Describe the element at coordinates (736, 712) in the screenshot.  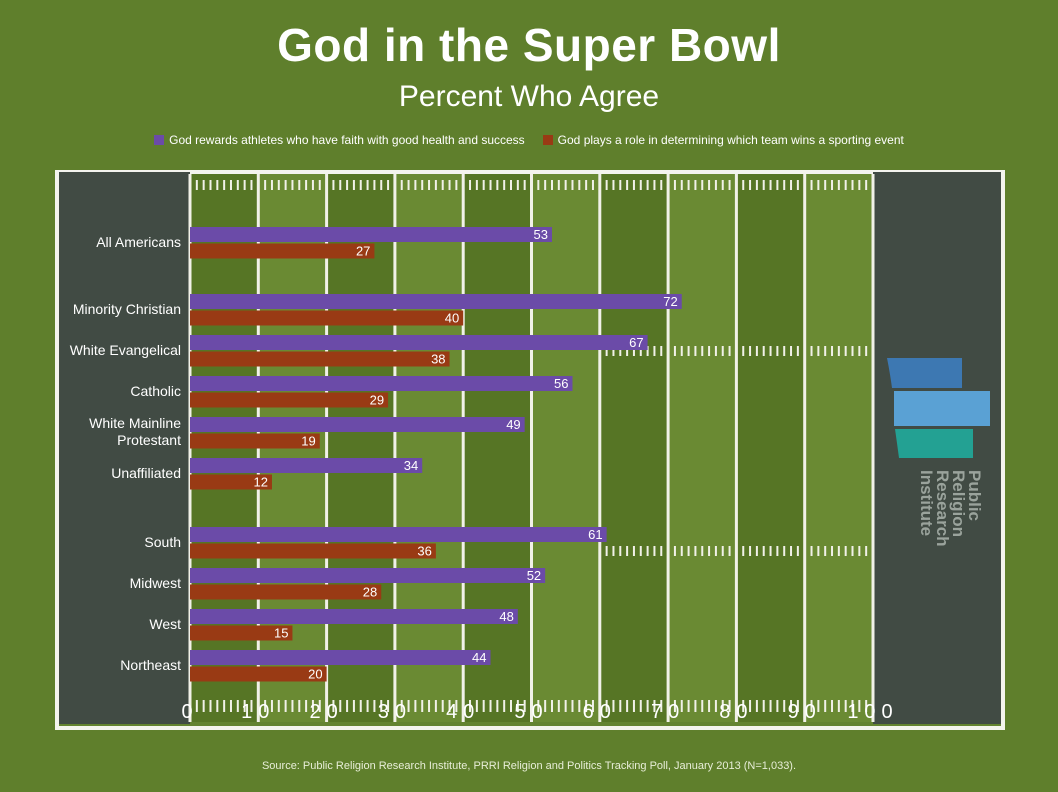
I see `x-tick-label: 80` at that location.